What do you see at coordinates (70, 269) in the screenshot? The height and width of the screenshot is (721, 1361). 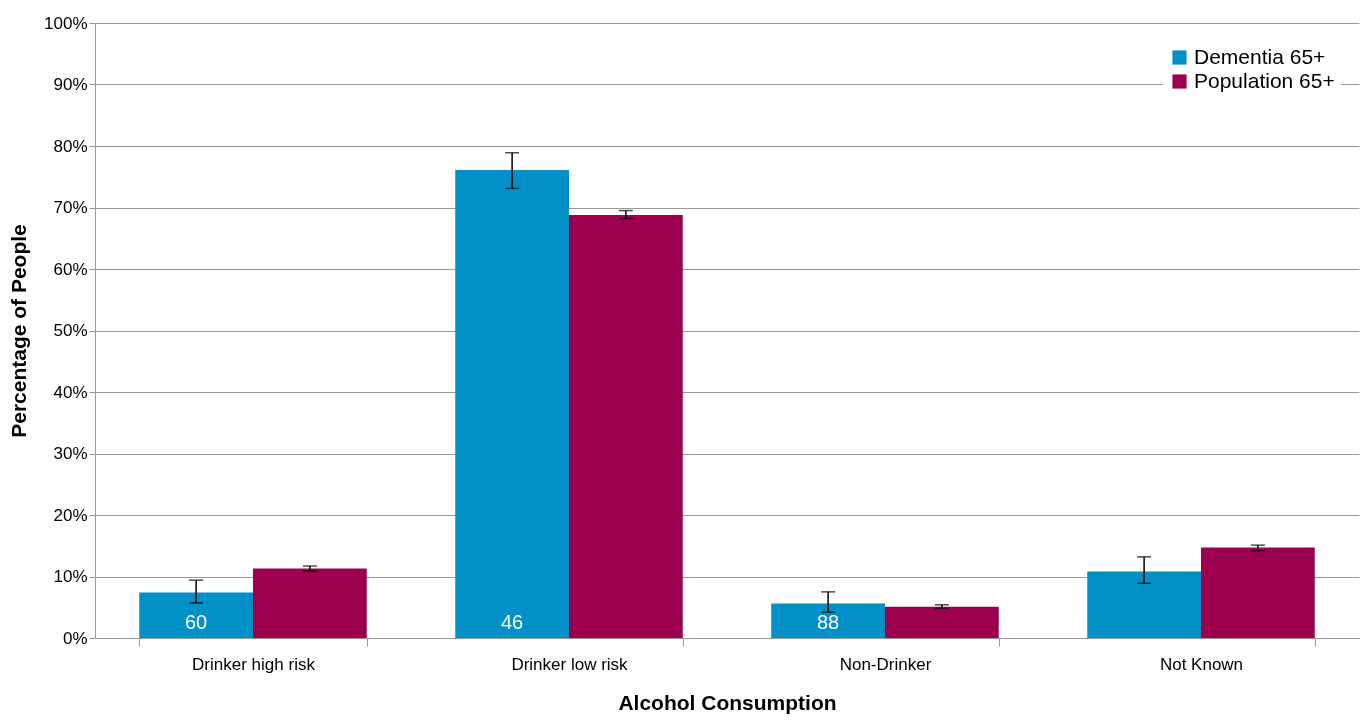 I see `y-tick-label: 60%` at bounding box center [70, 269].